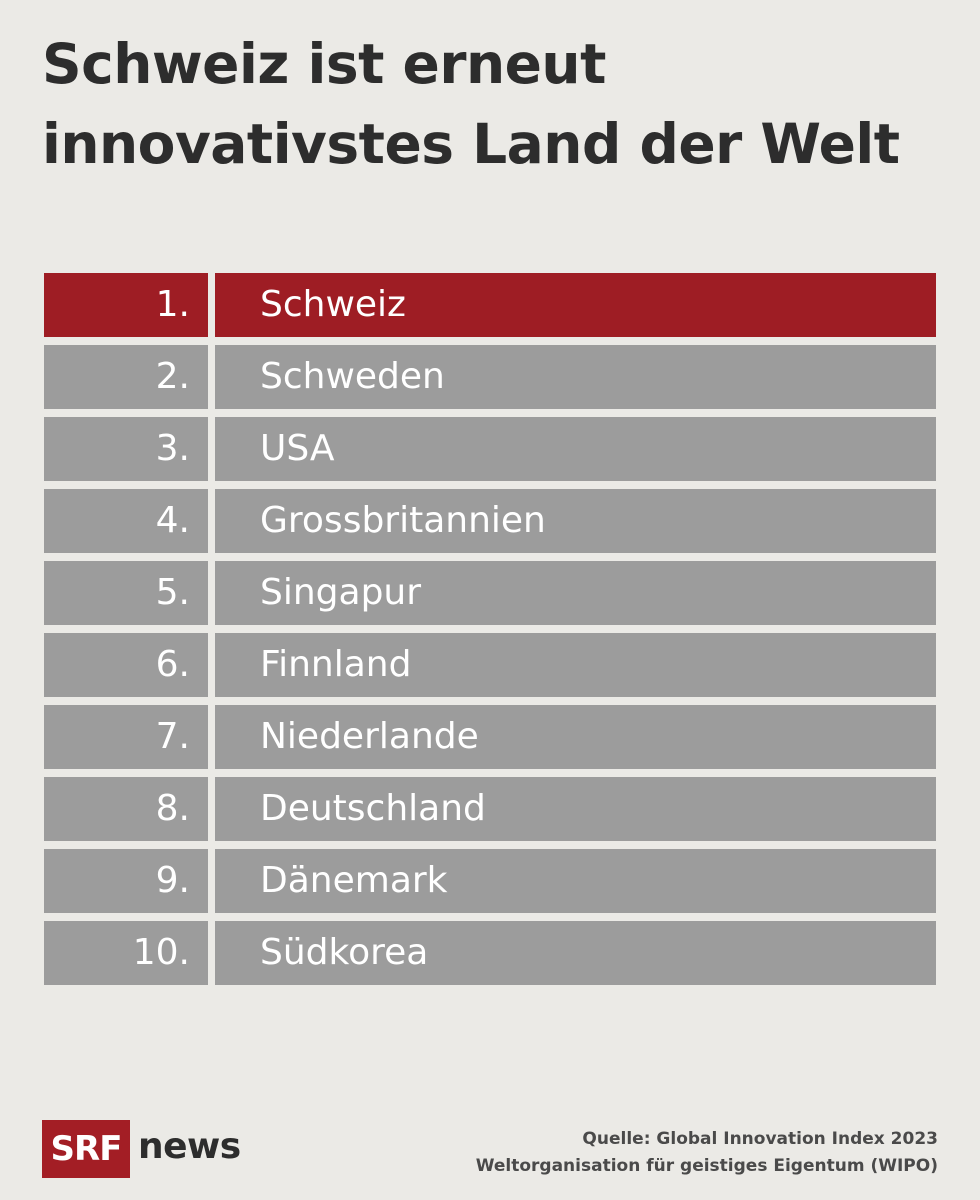 The width and height of the screenshot is (980, 1200). I want to click on rank-cell: 7., so click(126, 737).